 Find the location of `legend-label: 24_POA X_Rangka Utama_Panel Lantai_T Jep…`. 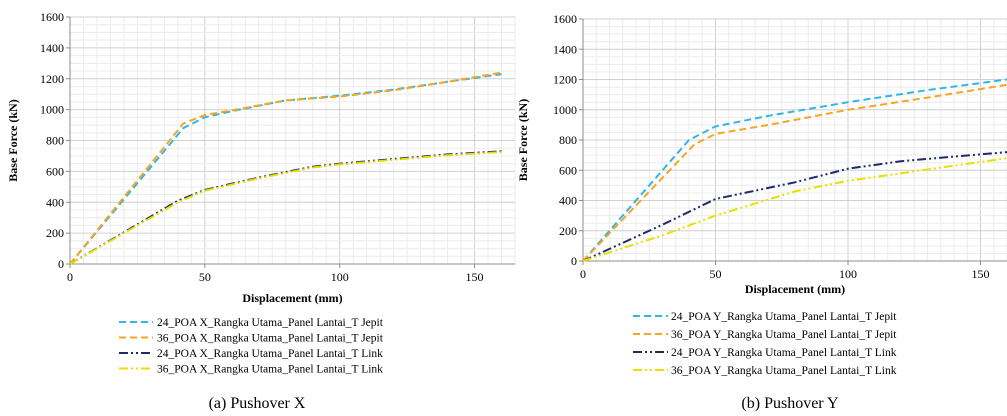

legend-label: 24_POA X_Rangka Utama_Panel Lantai_T Jep… is located at coordinates (270, 323).